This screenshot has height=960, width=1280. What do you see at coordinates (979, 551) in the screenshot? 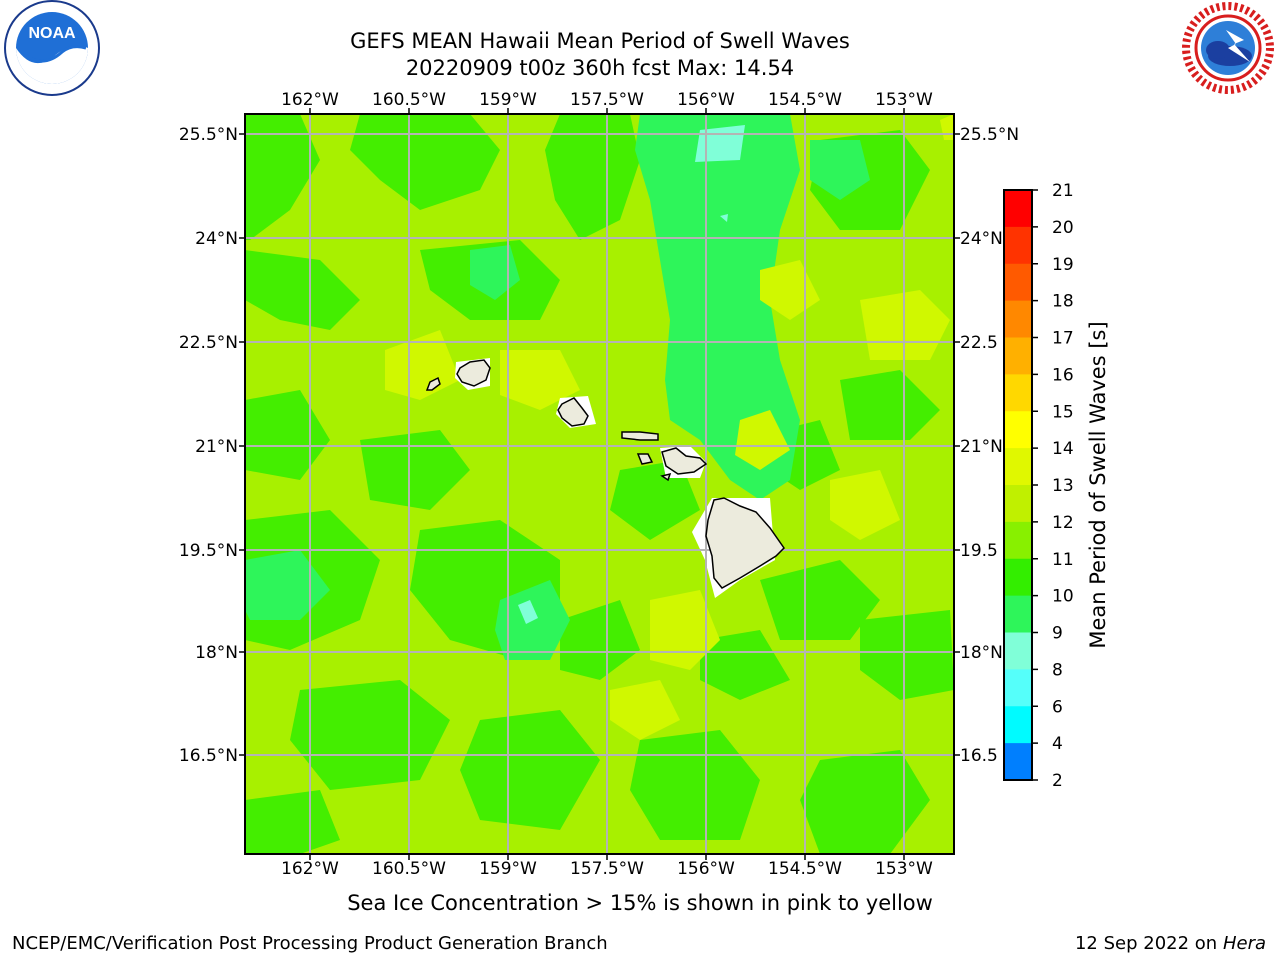
I see `lat-label: 19.5` at bounding box center [979, 551].